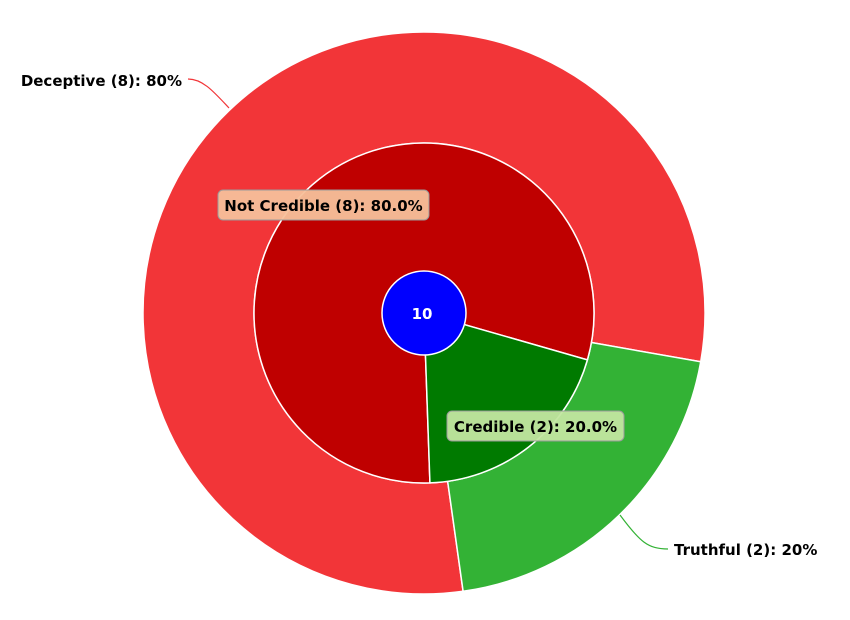 This screenshot has height=620, width=850. Describe the element at coordinates (208, 93) in the screenshot. I see `connector-deceptive` at that location.